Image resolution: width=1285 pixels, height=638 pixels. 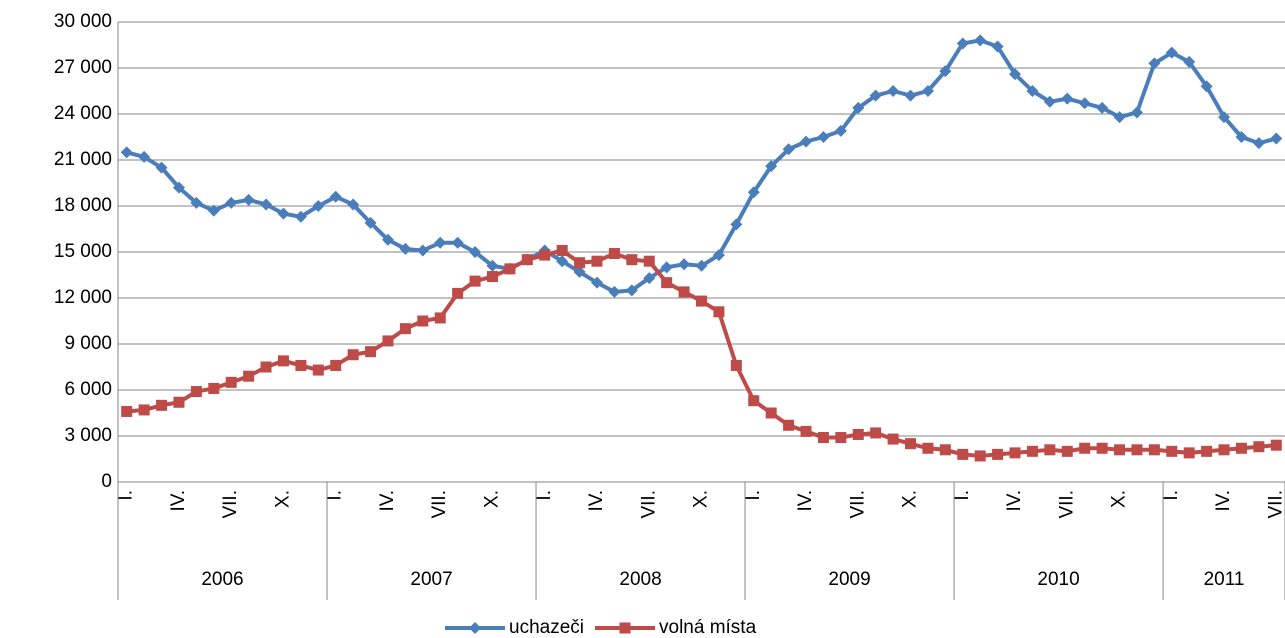 What do you see at coordinates (83, 21) in the screenshot?
I see `y-tick-label: 30 000` at bounding box center [83, 21].